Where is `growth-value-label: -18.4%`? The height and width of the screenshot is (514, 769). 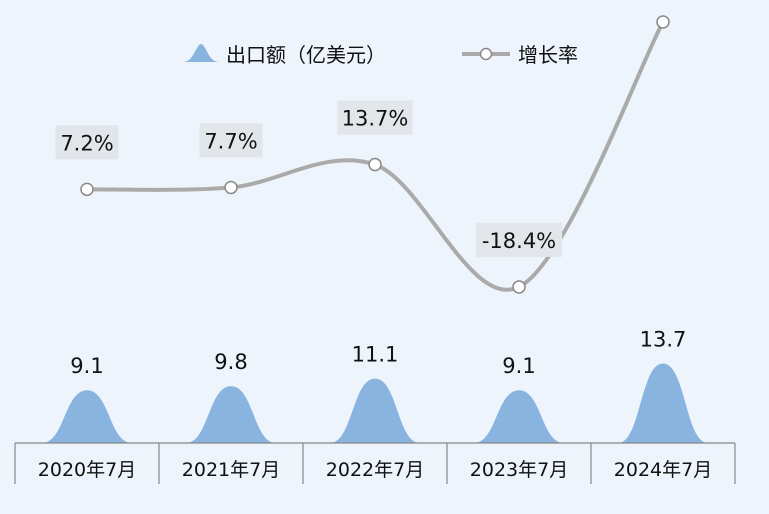
growth-value-label: -18.4% is located at coordinates (519, 241).